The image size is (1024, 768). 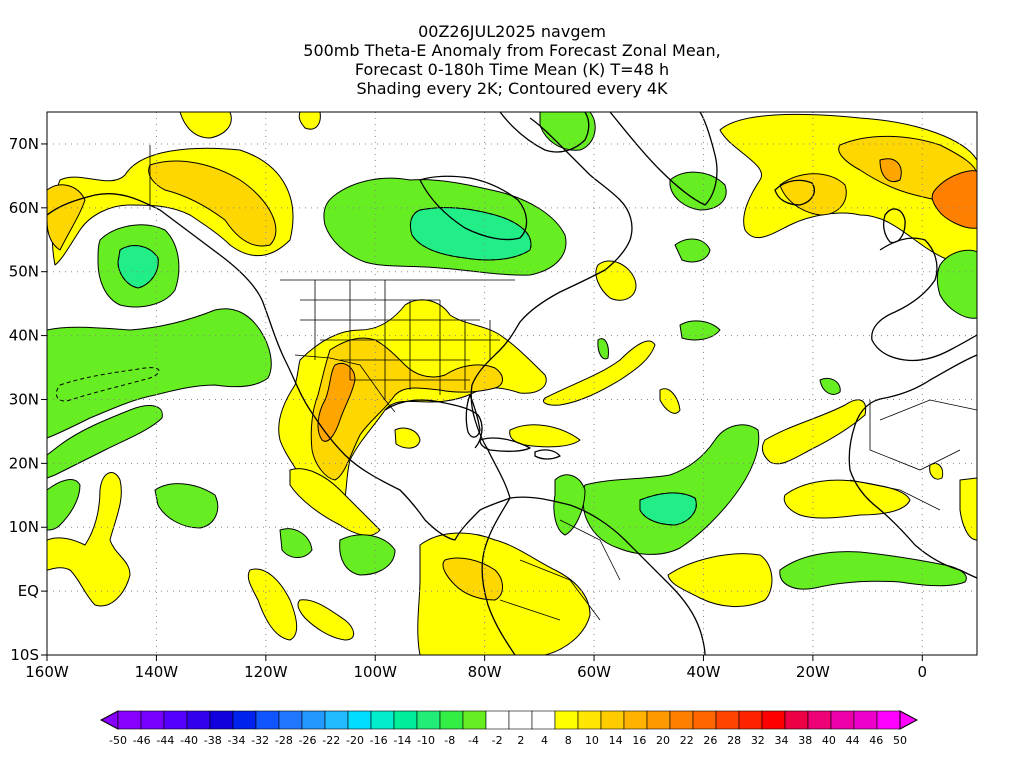 I want to click on positive-anomaly-mexico-south, so click(x=335, y=502).